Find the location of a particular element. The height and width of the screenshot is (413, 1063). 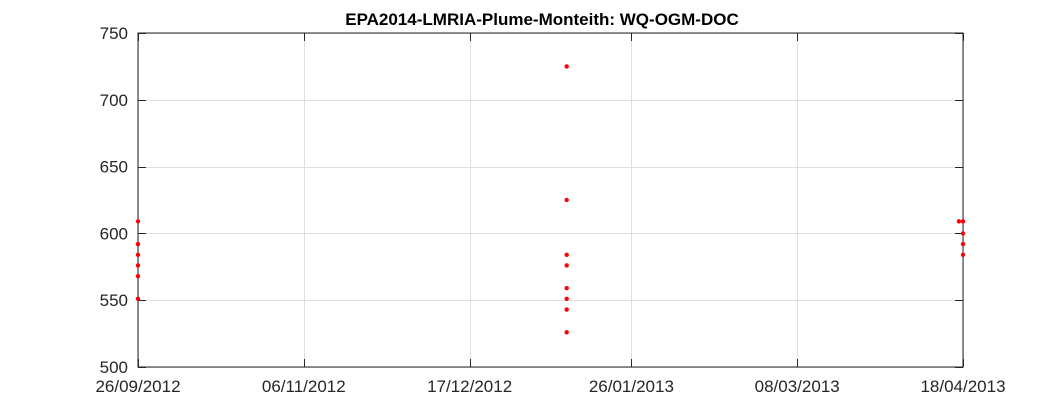

x-tick-label: 26/01/2013 is located at coordinates (631, 386).